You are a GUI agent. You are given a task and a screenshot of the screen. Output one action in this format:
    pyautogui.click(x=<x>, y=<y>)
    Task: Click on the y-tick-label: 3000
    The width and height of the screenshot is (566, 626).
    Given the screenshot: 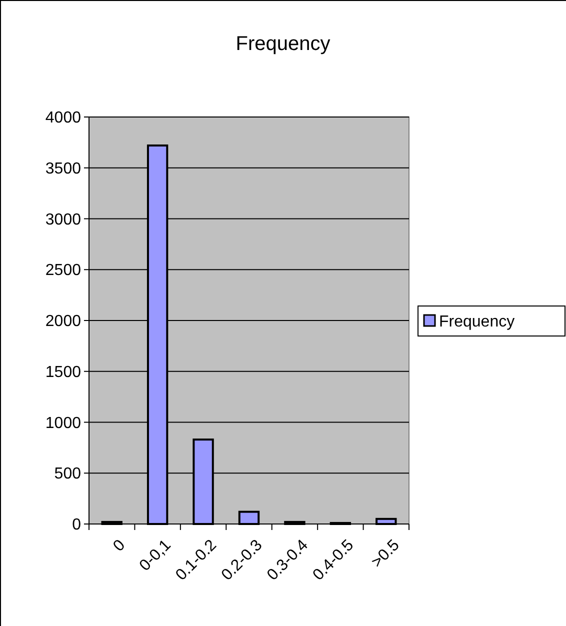 What is the action you would take?
    pyautogui.click(x=63, y=219)
    